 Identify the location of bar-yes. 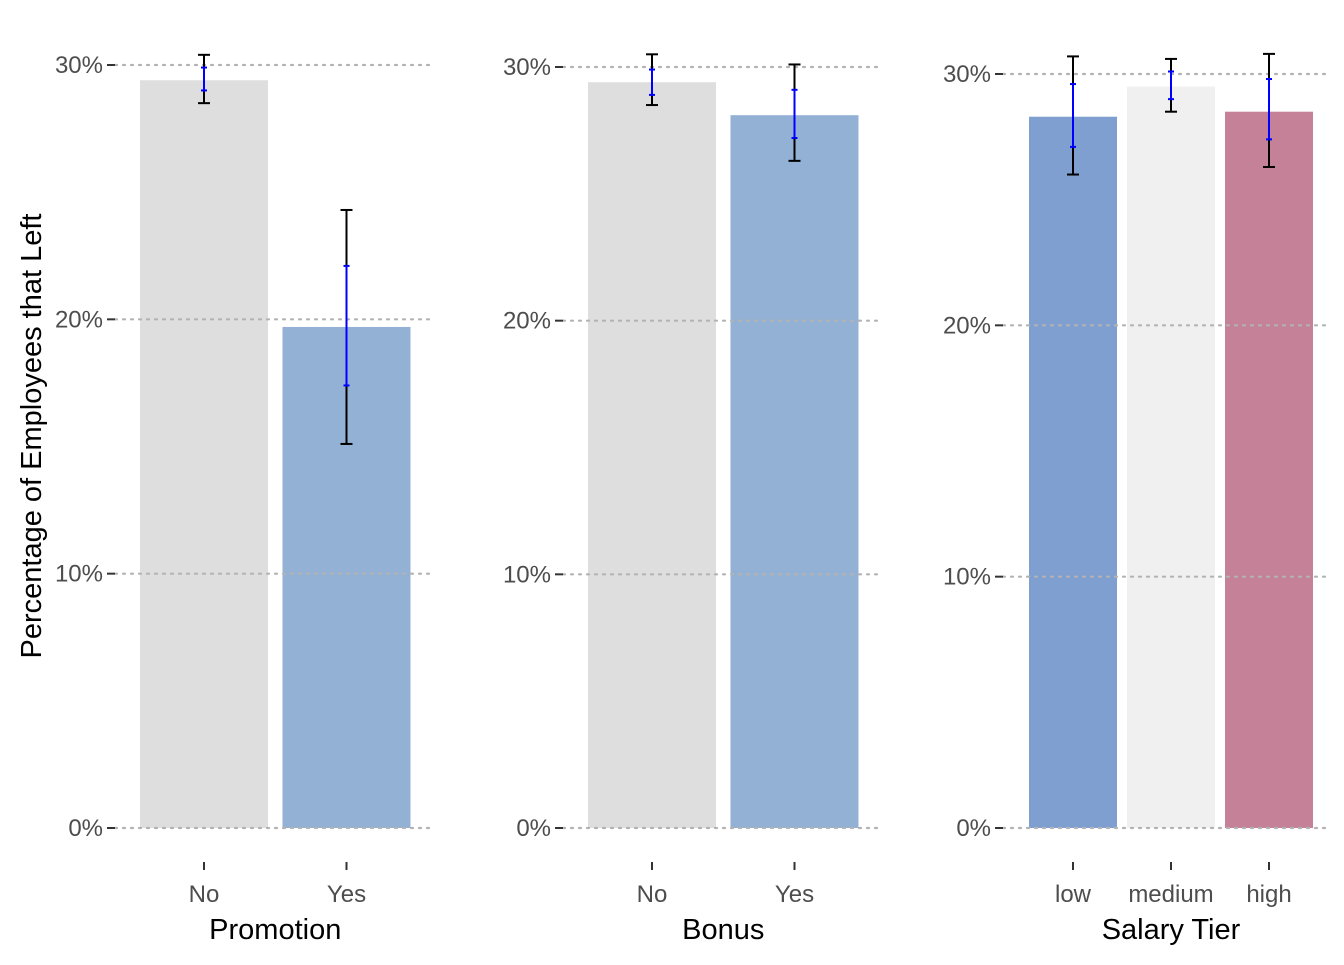
(794, 472).